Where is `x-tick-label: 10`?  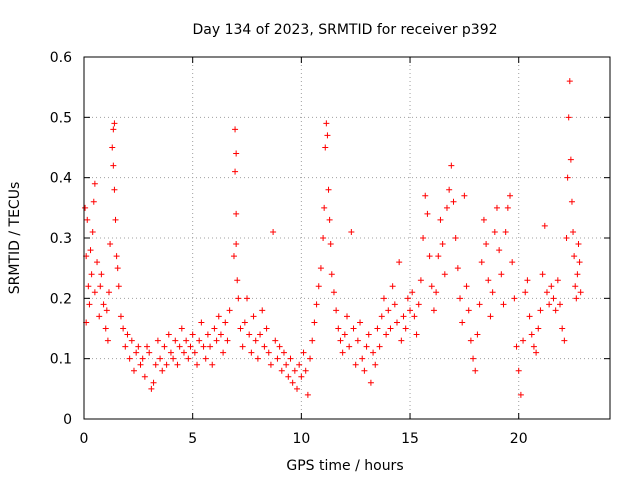
x-tick-label: 10 is located at coordinates (301, 439).